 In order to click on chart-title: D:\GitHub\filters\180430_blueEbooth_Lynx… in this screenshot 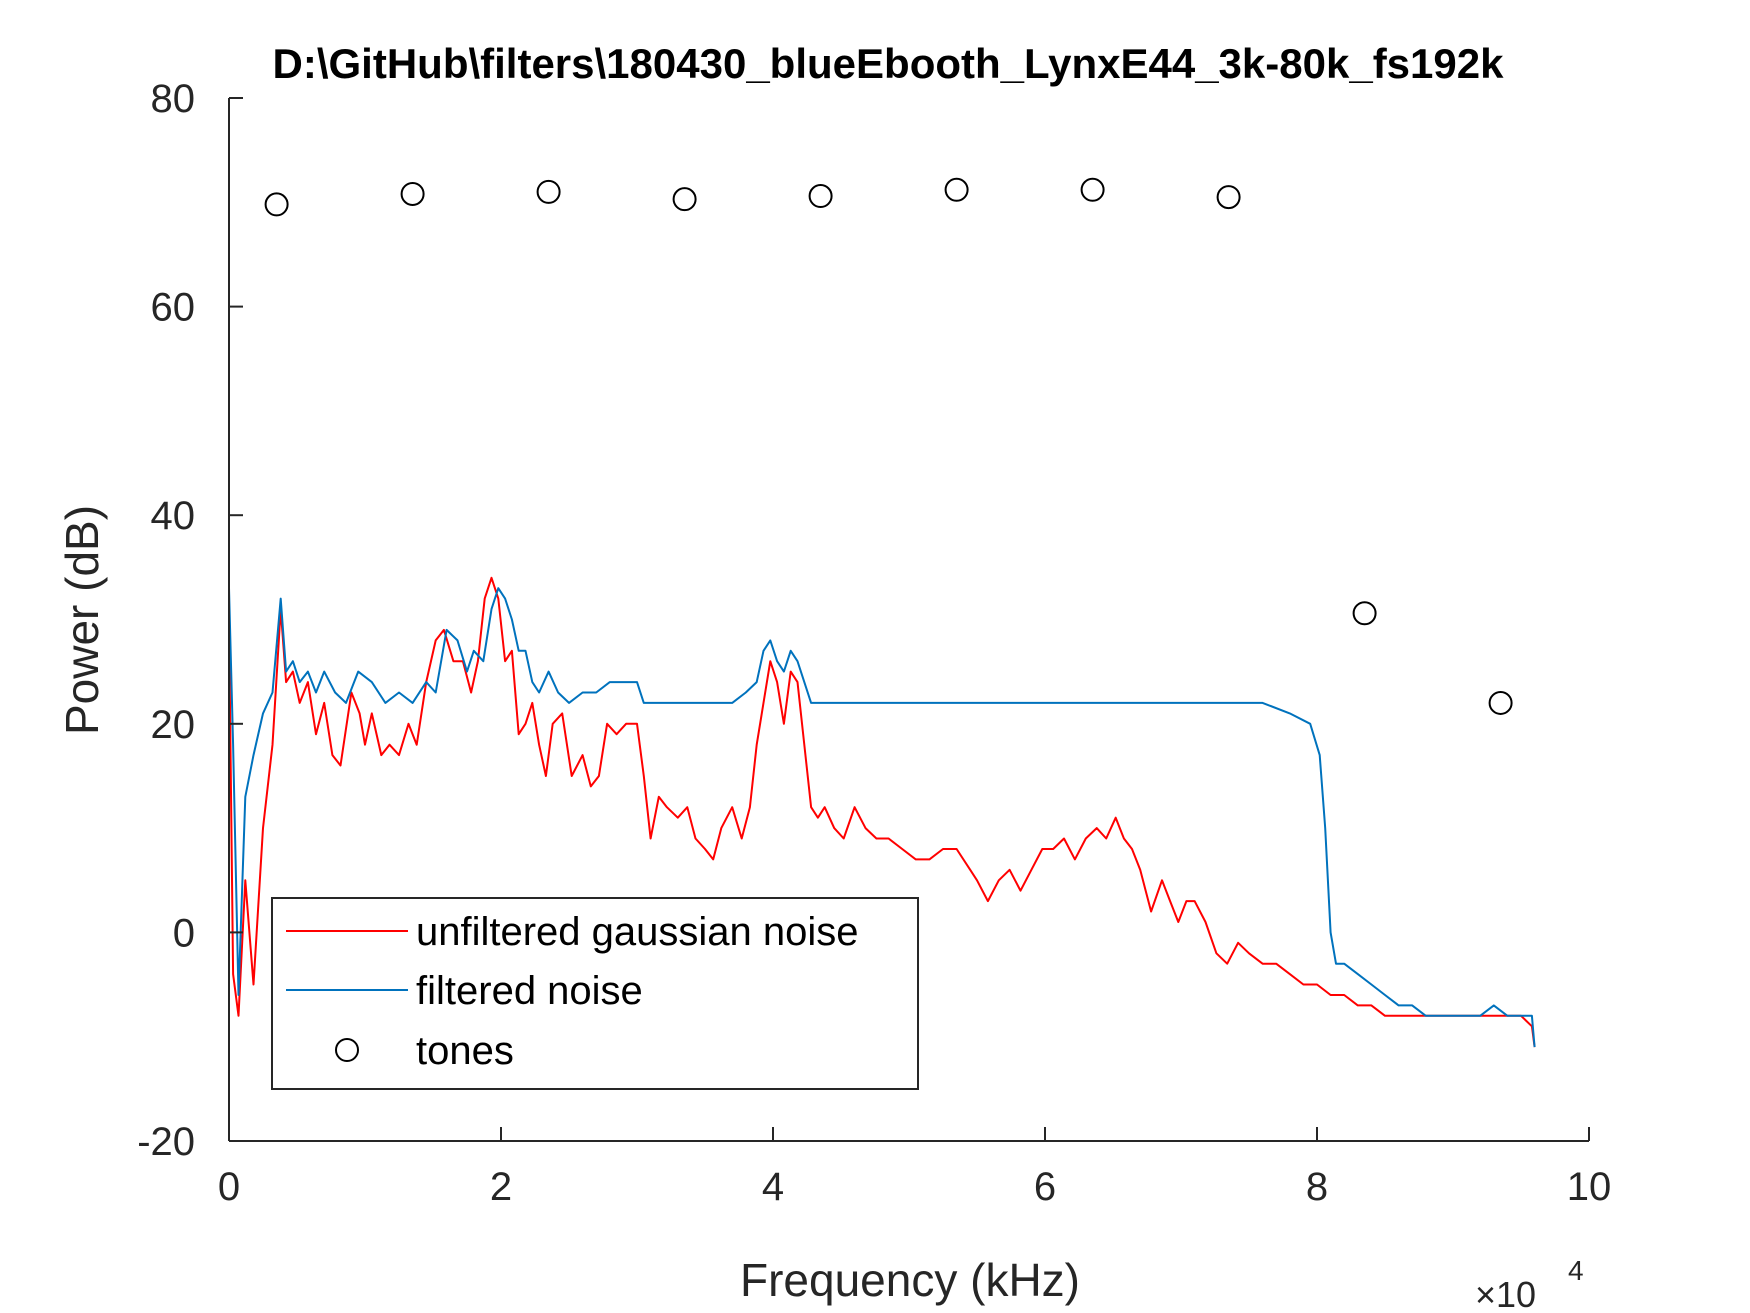, I will do `click(889, 63)`.